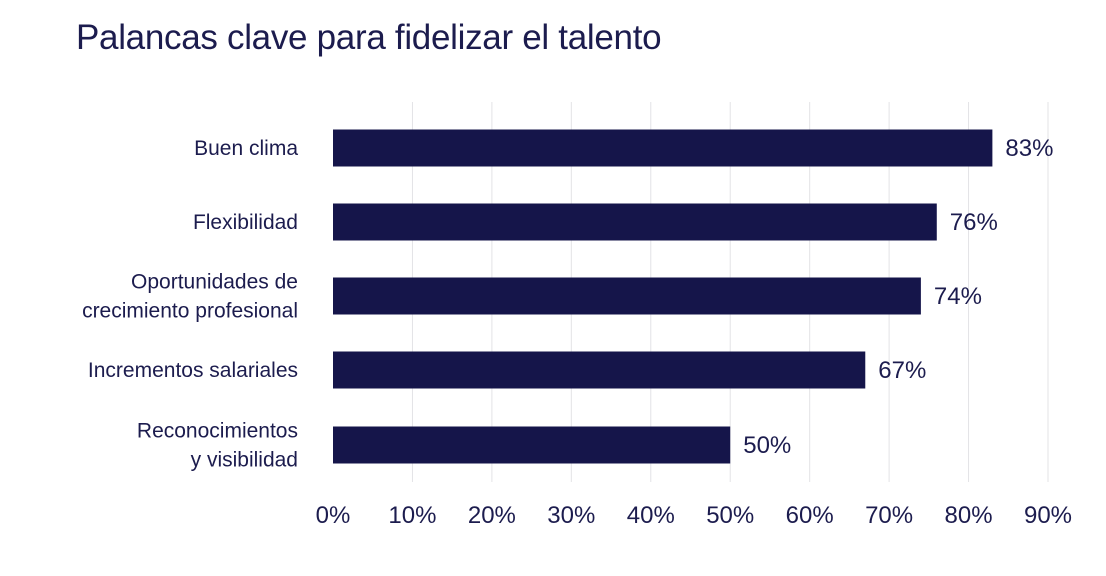  Describe the element at coordinates (217, 446) in the screenshot. I see `category-label-5: Reconocimientos y visibilidad` at that location.